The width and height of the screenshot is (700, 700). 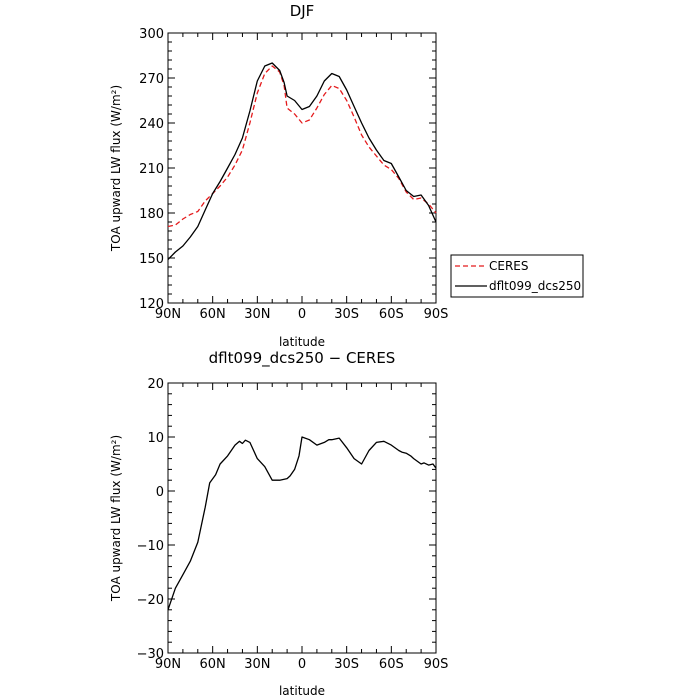 What do you see at coordinates (535, 286) in the screenshot?
I see `legend-label-model: dflt099_dcs250` at bounding box center [535, 286].